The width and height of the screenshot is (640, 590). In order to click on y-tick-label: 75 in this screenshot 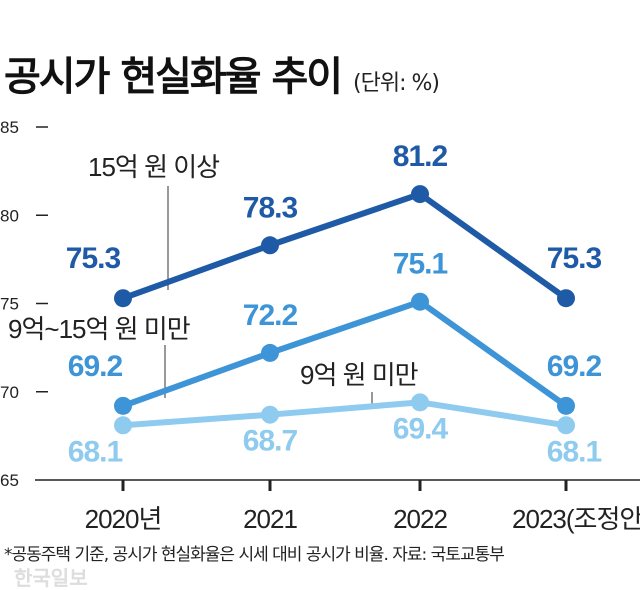, I will do `click(9, 304)`.